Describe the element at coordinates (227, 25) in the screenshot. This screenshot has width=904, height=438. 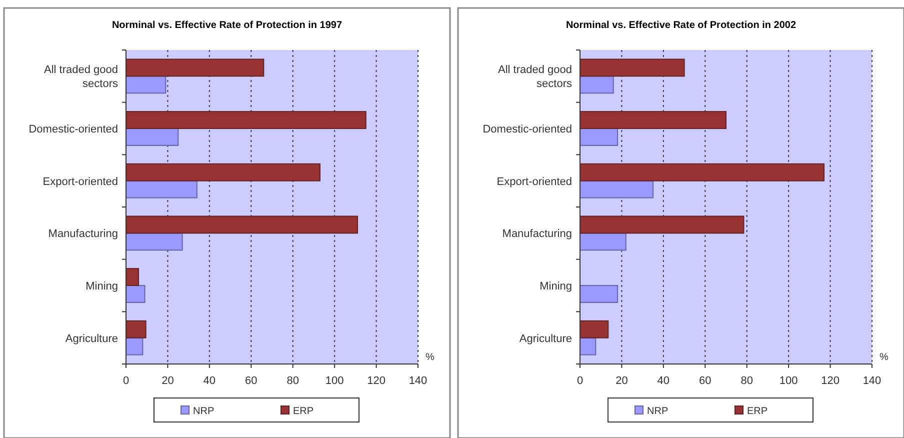
I see `chart-title: Norminal vs. Effective Rate of Protection in 1997` at that location.